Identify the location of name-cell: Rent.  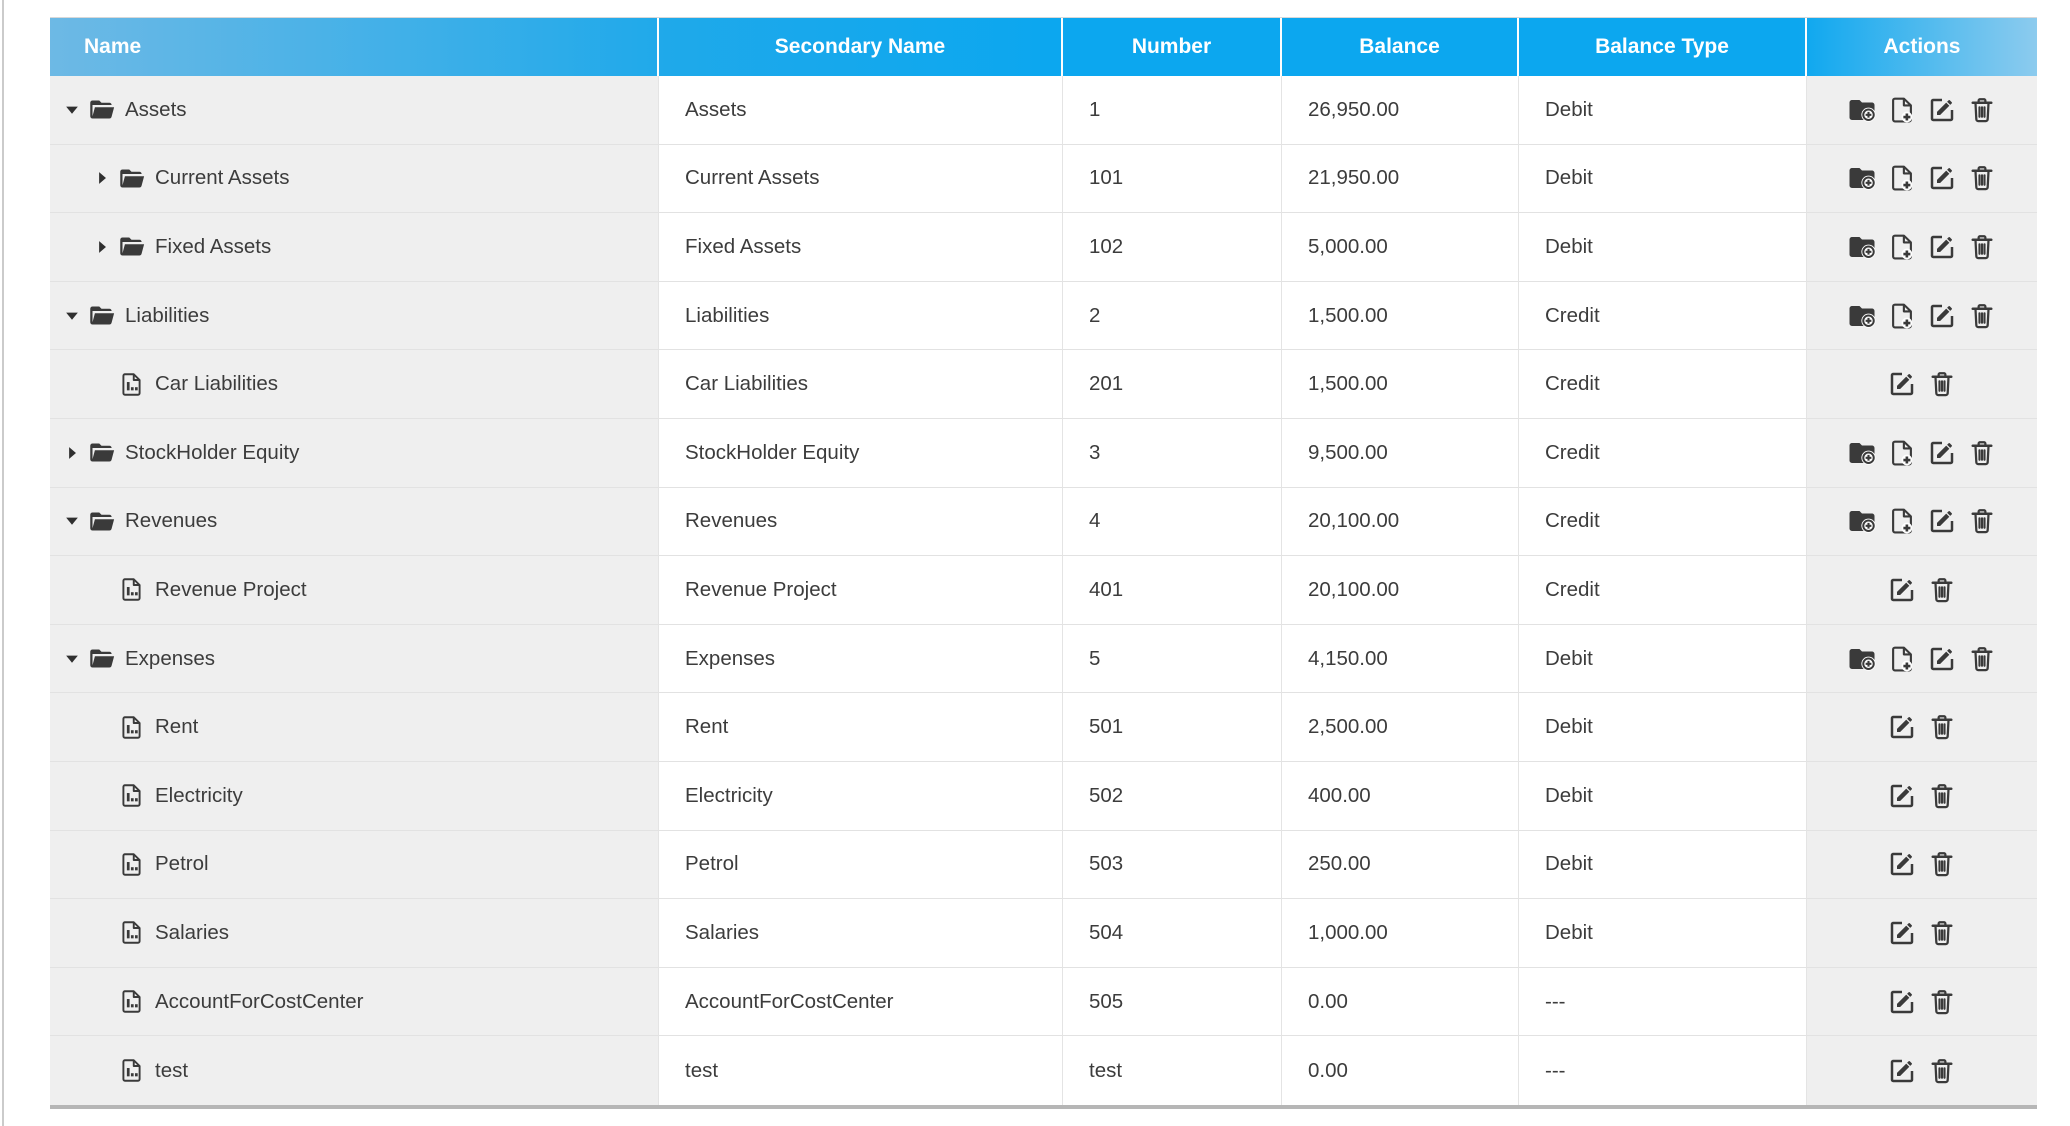
(354, 727).